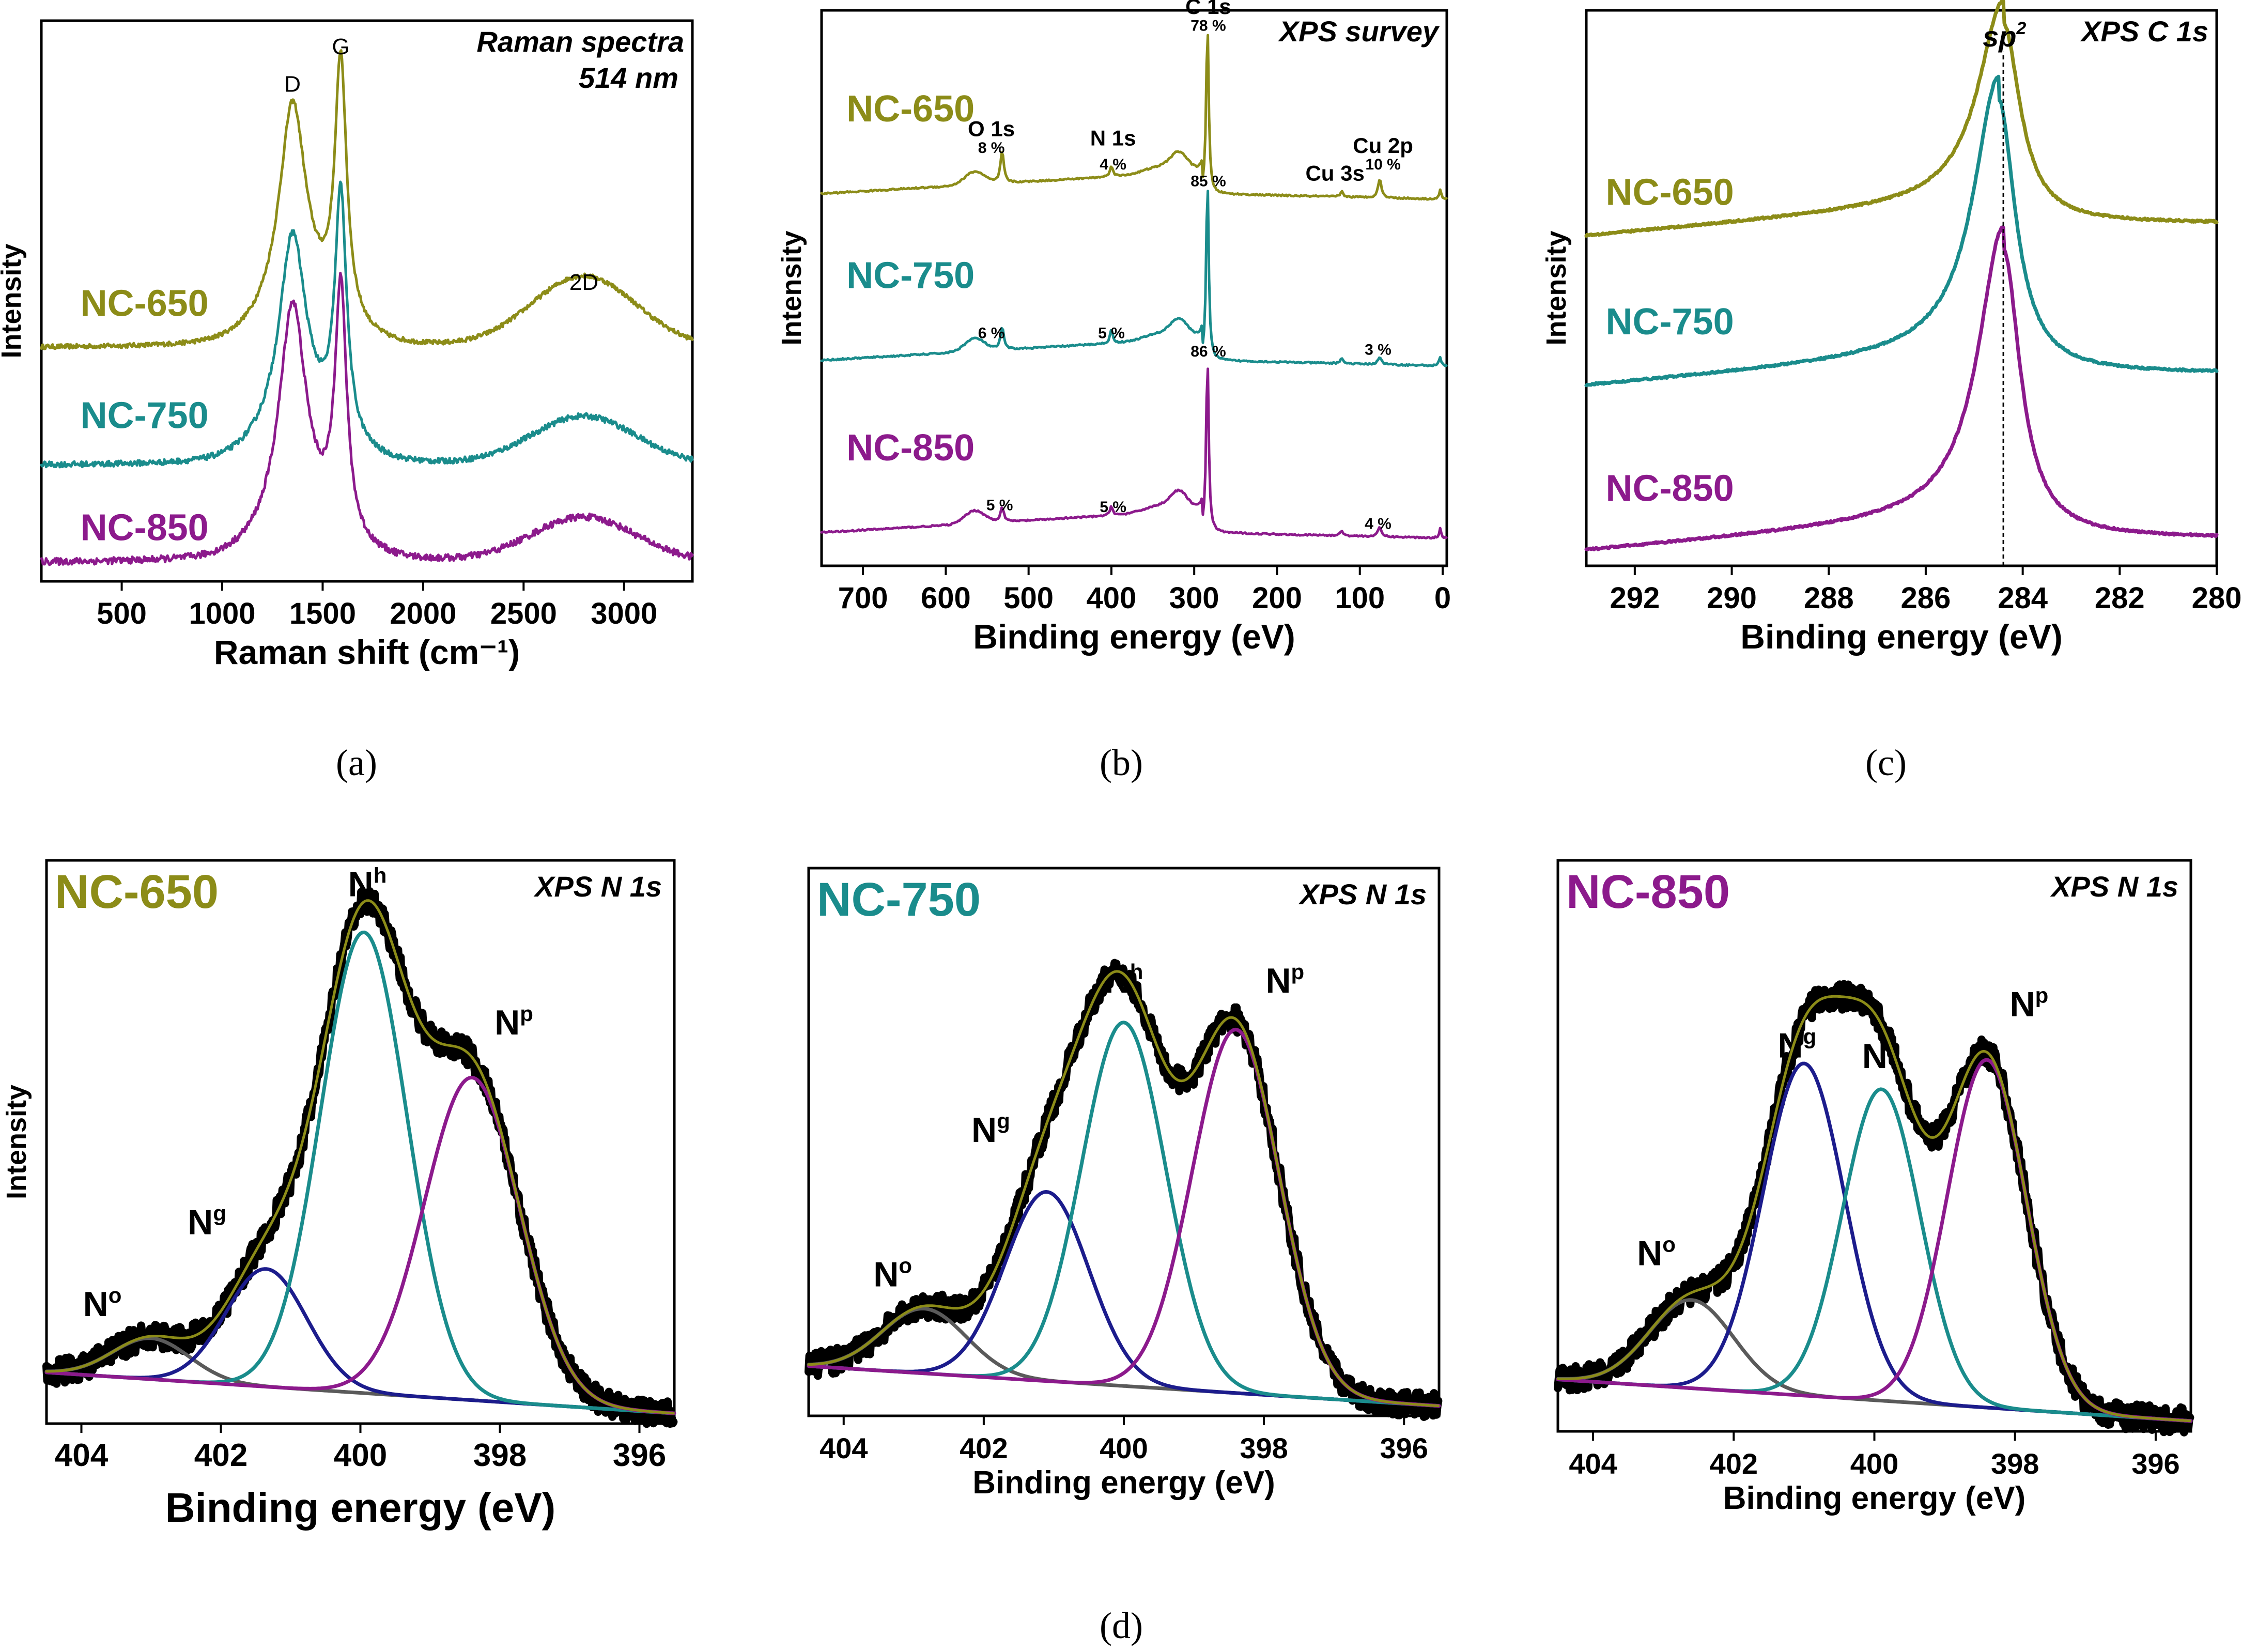  Describe the element at coordinates (356, 763) in the screenshot. I see `caption-a: (a)` at that location.